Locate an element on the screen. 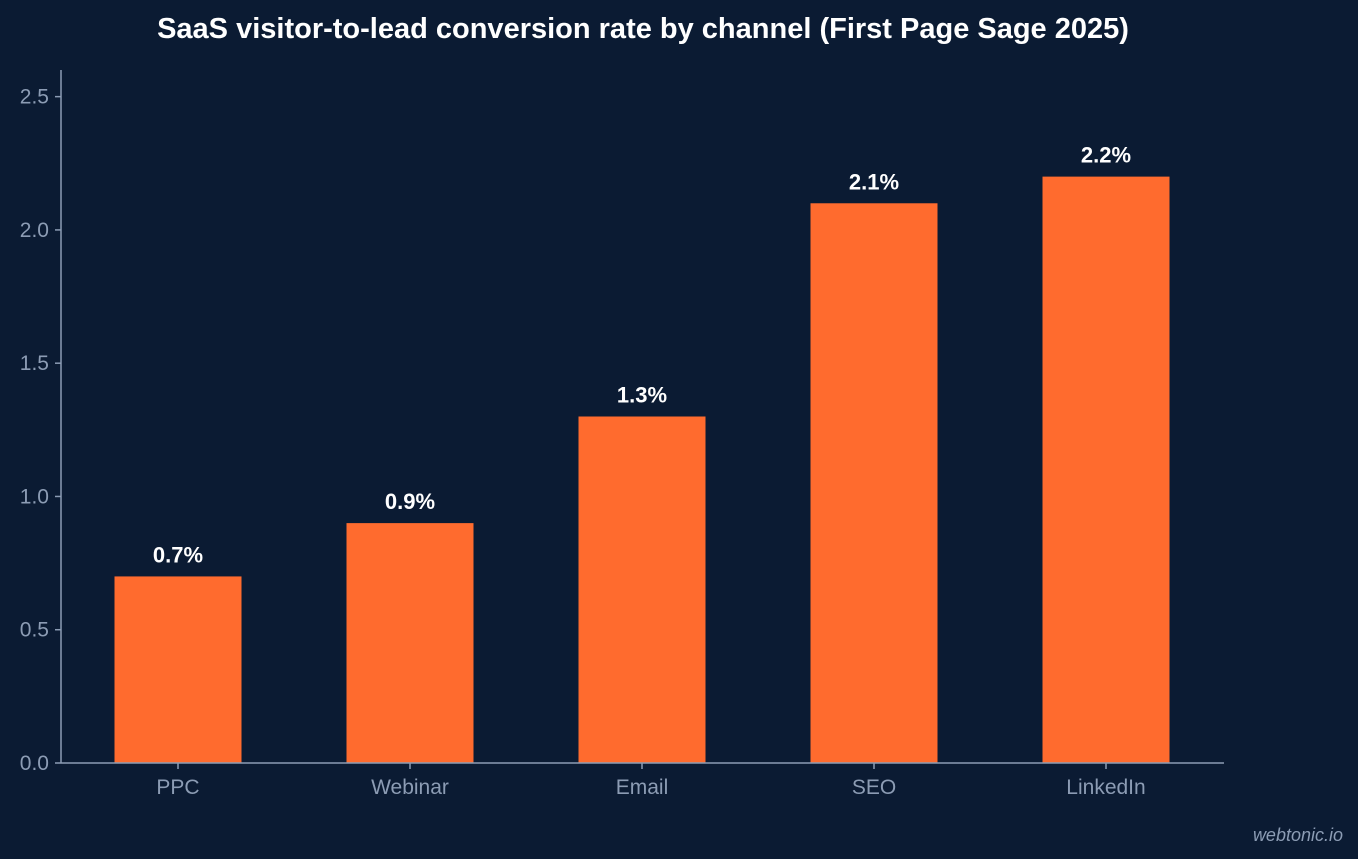 The height and width of the screenshot is (859, 1358). y-tick-label: 1.0 is located at coordinates (34, 496).